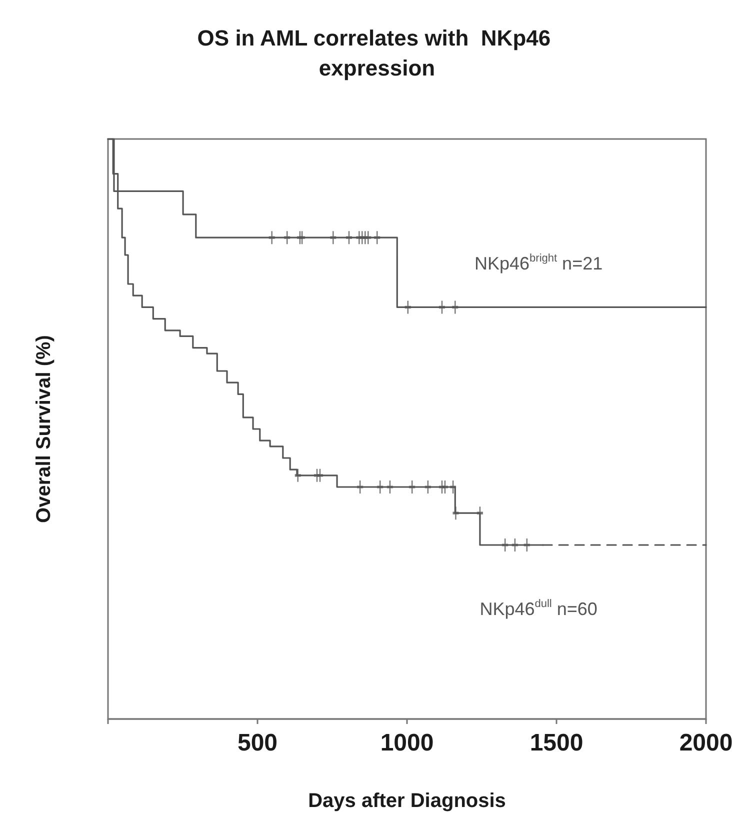 Image resolution: width=754 pixels, height=827 pixels. I want to click on x-tick-label: 1500, so click(557, 743).